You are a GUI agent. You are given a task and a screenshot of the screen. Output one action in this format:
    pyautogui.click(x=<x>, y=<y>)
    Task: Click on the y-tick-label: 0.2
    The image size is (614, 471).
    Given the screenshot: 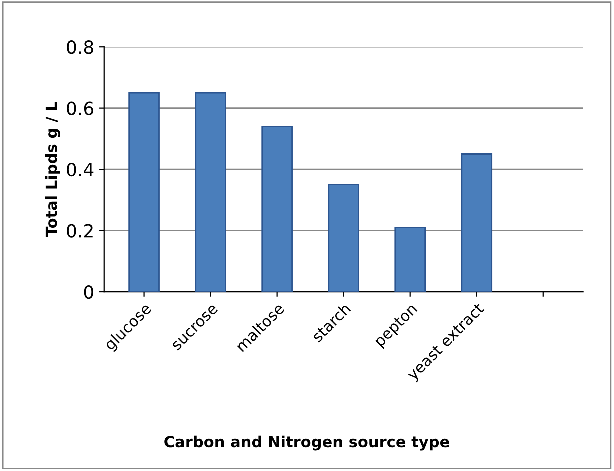 What is the action you would take?
    pyautogui.click(x=80, y=231)
    